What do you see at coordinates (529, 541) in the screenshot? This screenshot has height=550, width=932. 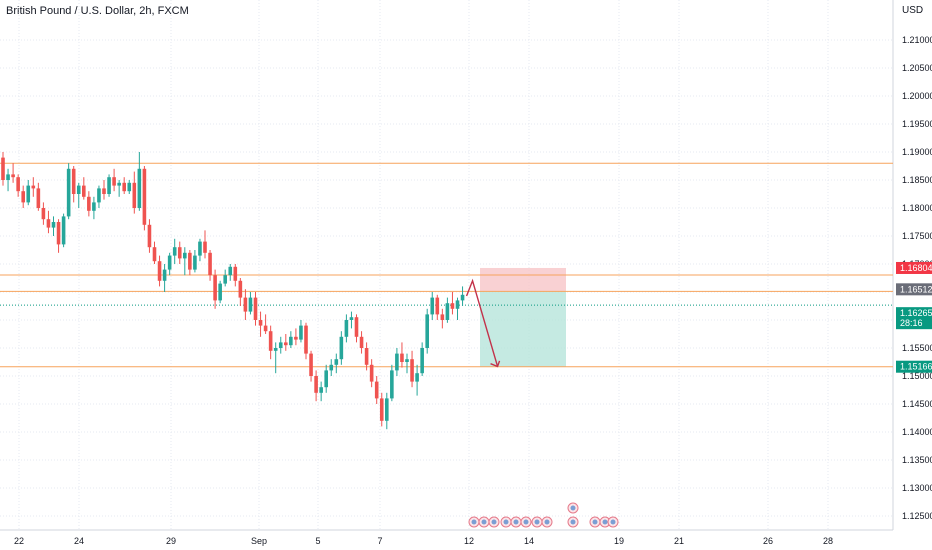 I see `x-tick-label: 14` at bounding box center [529, 541].